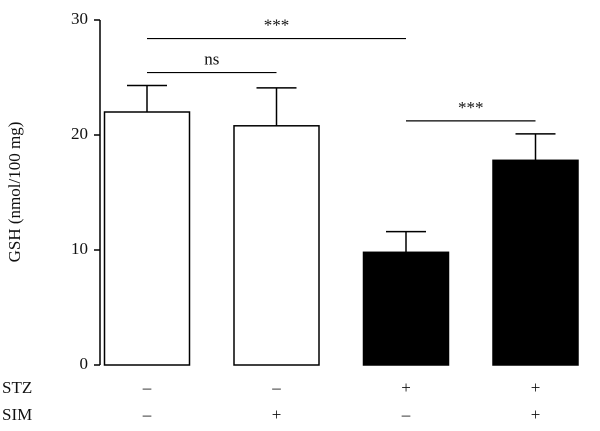  Describe the element at coordinates (79, 248) in the screenshot. I see `y-tick-label: 10` at that location.